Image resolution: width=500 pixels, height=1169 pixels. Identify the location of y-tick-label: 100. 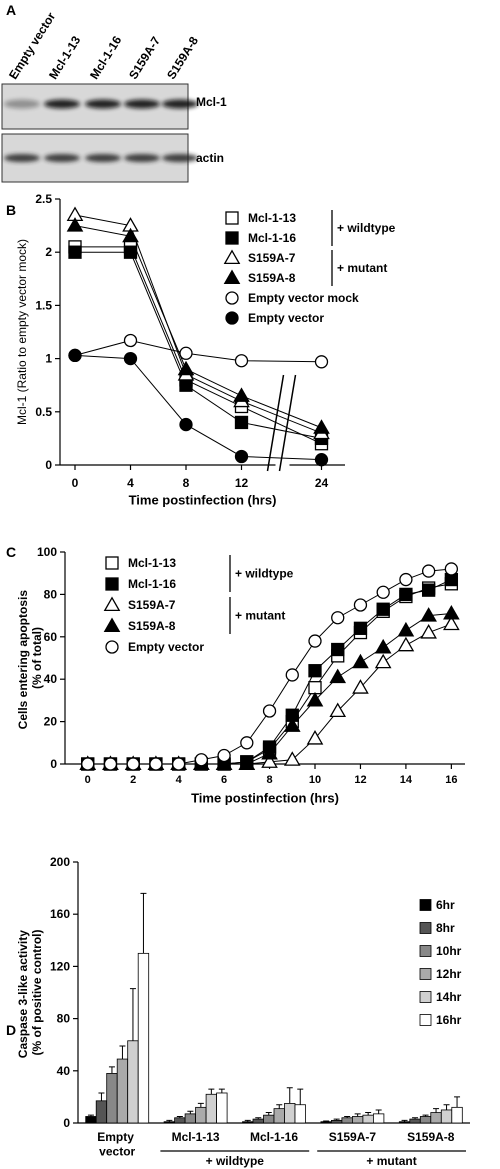
(47, 552).